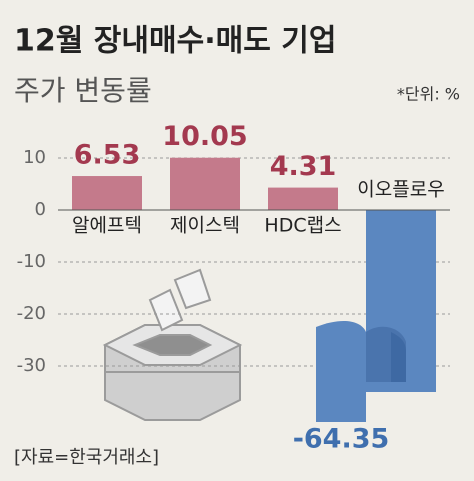 This screenshot has width=474, height=481. I want to click on y-tick-label: 10, so click(34, 157).